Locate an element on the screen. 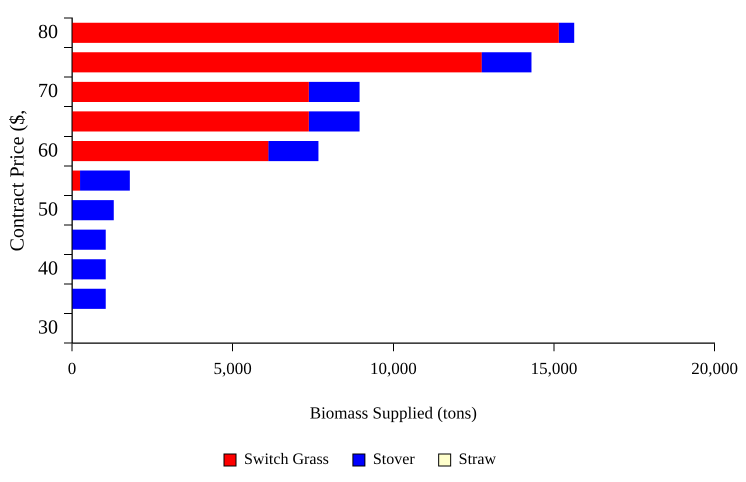 The height and width of the screenshot is (482, 746). y-tick-label: 50 is located at coordinates (48, 209).